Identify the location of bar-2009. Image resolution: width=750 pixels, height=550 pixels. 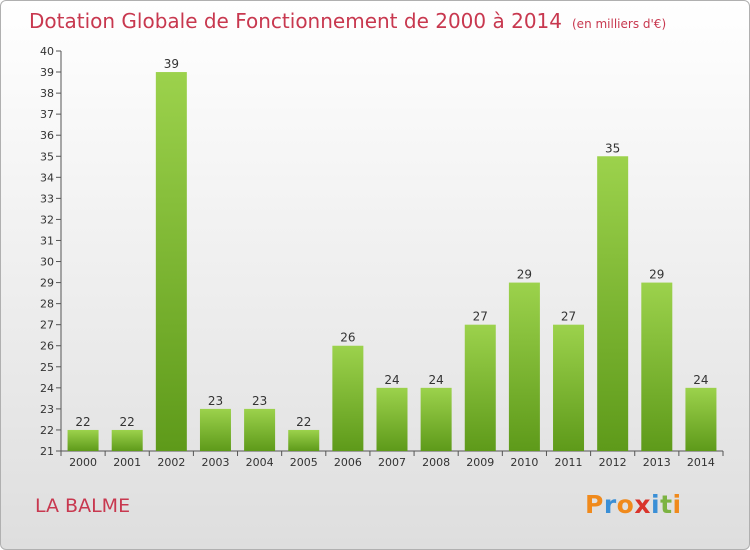
(480, 387).